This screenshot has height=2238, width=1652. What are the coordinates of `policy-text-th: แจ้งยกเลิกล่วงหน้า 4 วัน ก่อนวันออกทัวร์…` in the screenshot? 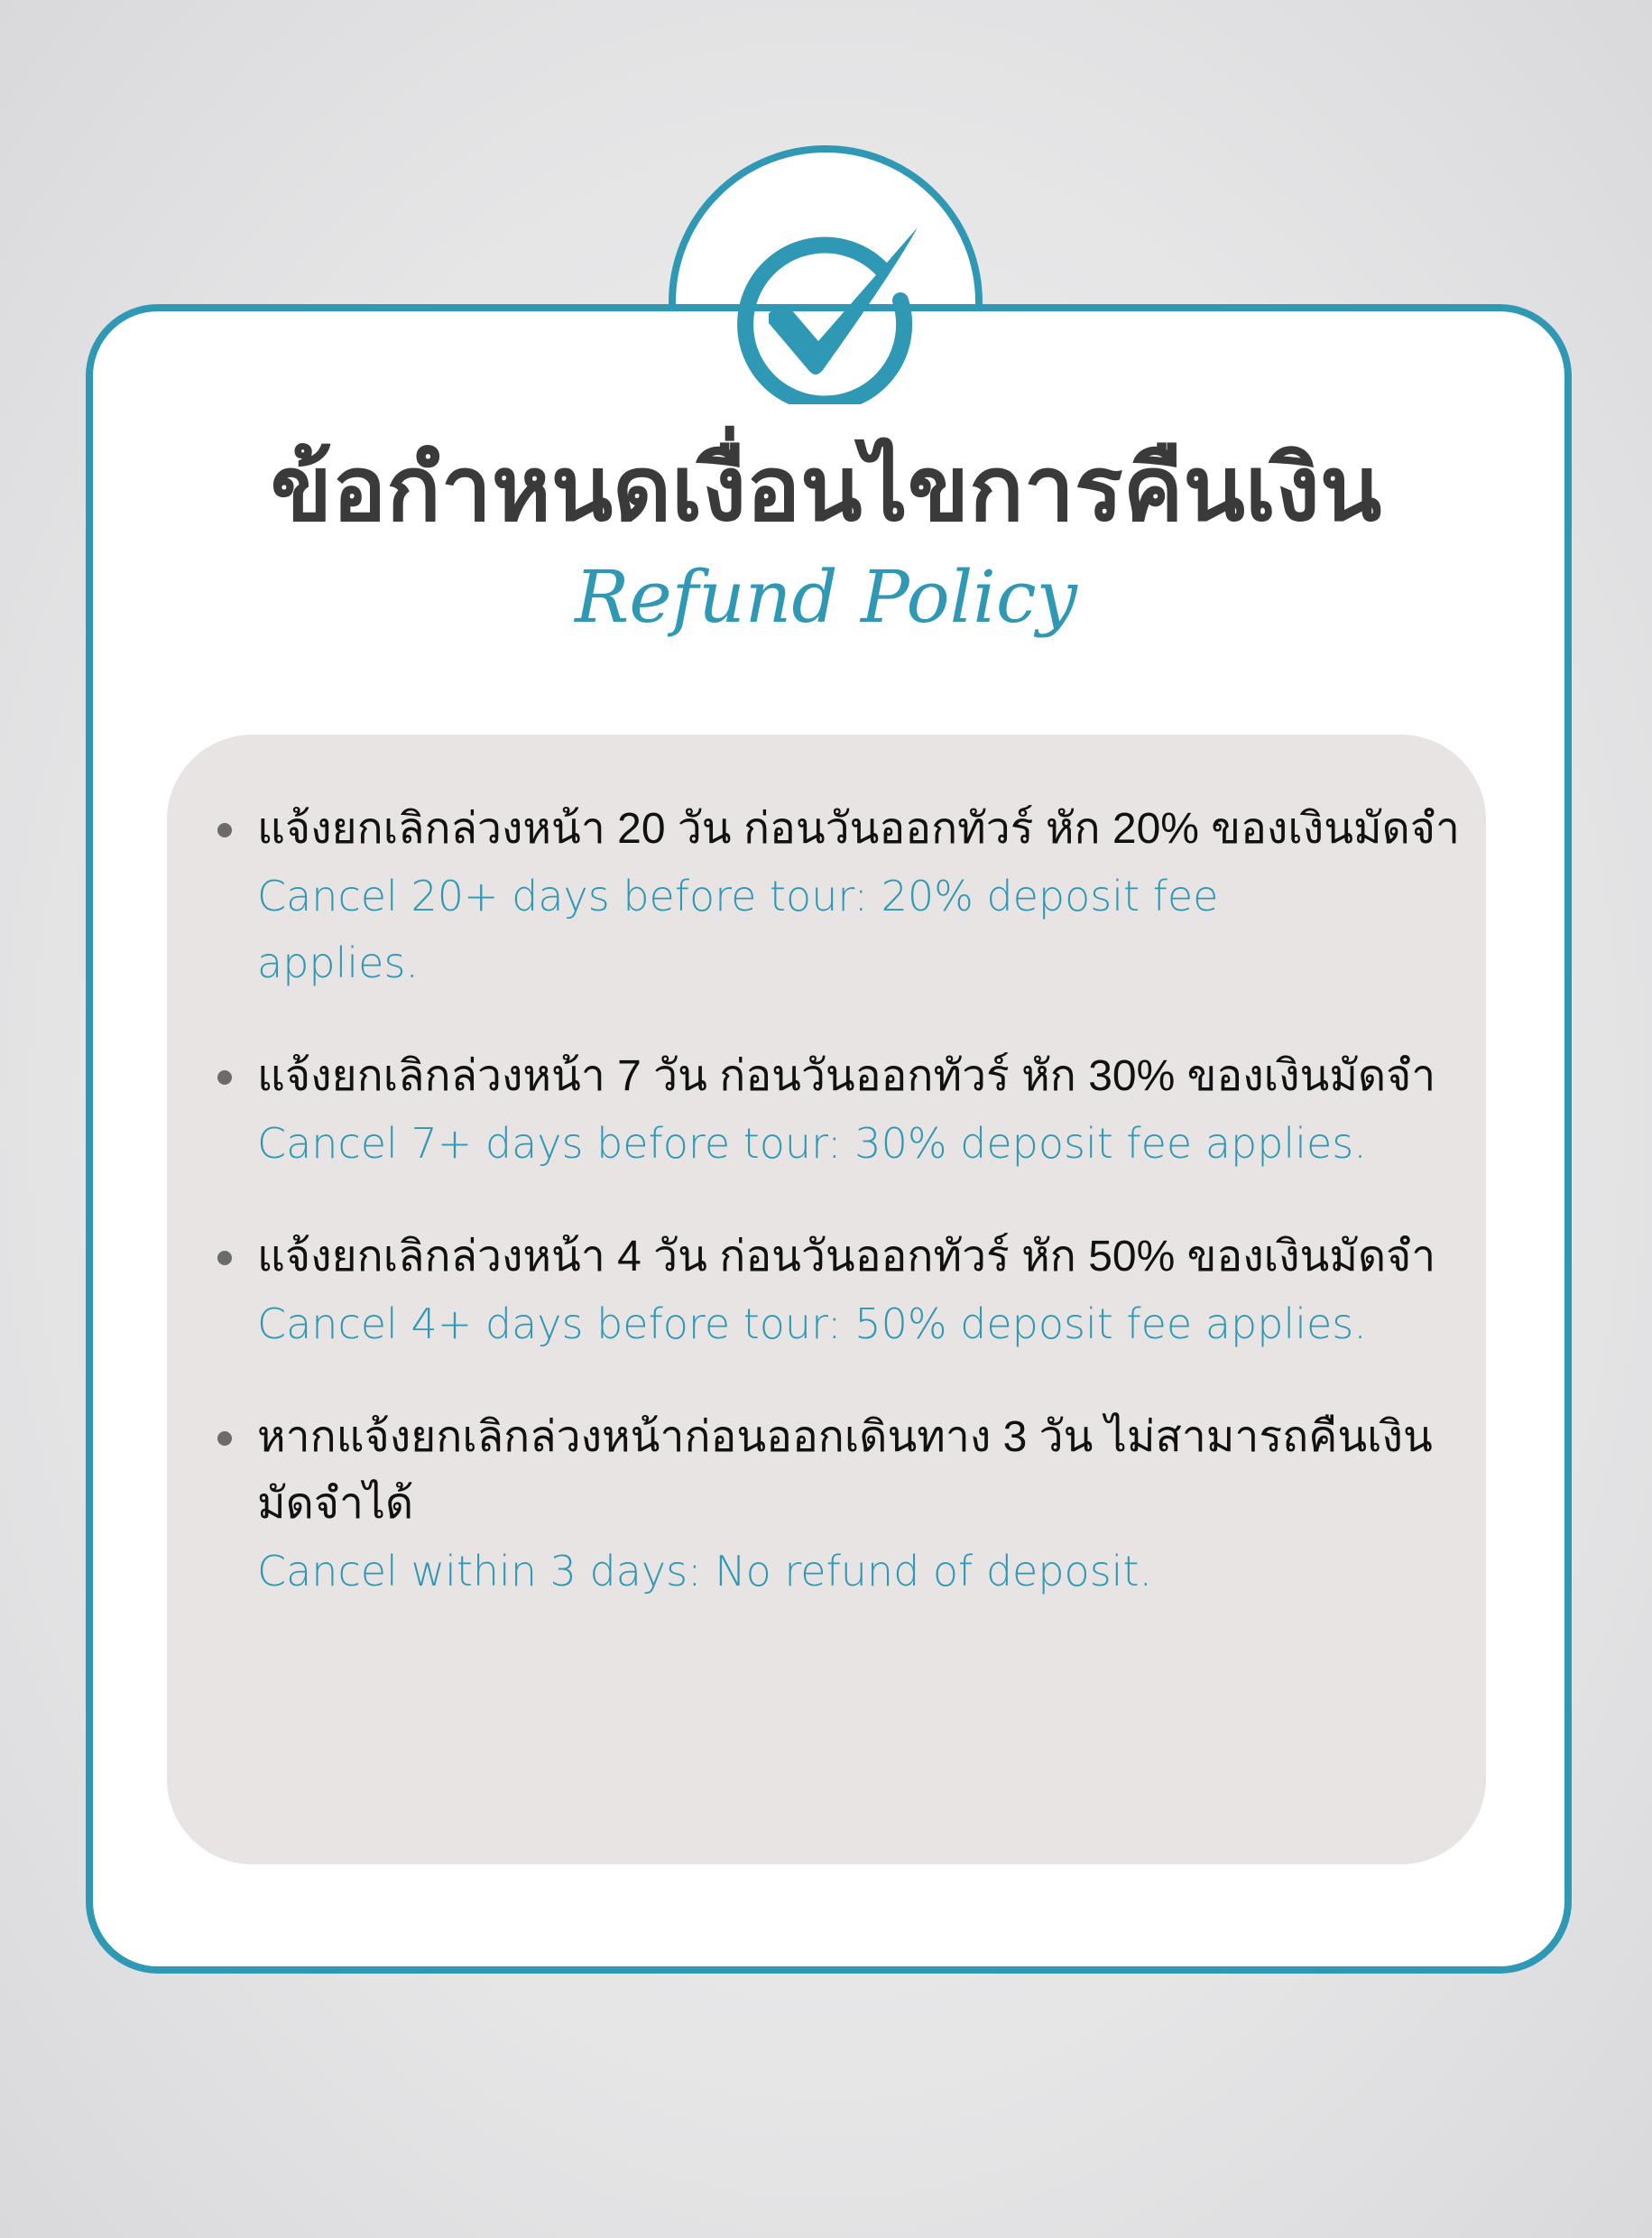 It's located at (846, 1257).